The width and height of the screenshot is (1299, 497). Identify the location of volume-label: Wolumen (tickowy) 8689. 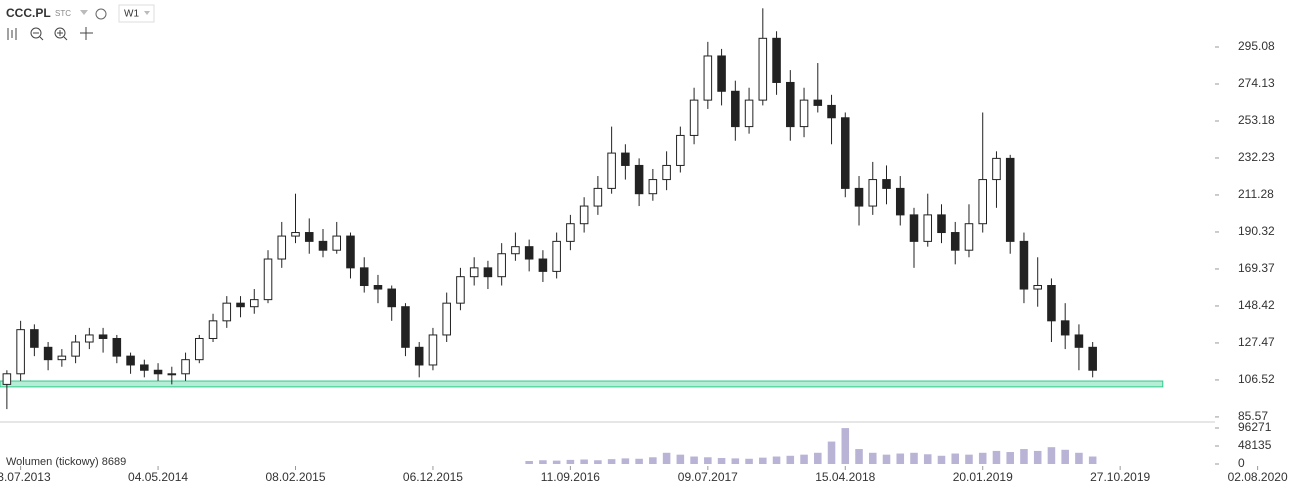
(66, 462).